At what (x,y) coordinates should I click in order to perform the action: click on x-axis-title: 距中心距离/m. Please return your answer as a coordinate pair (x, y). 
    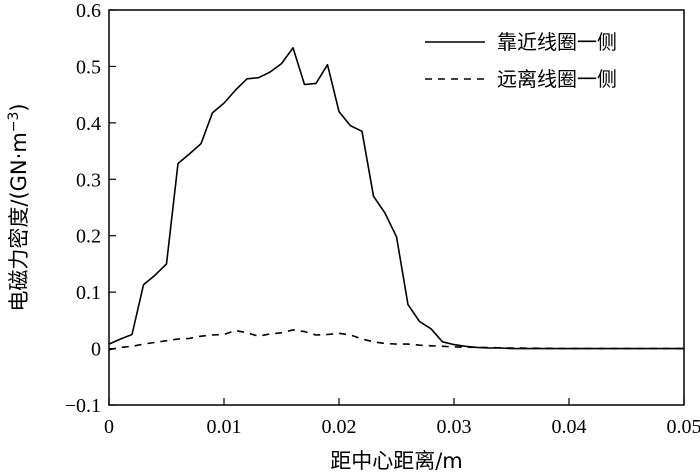
    Looking at the image, I should click on (396, 461).